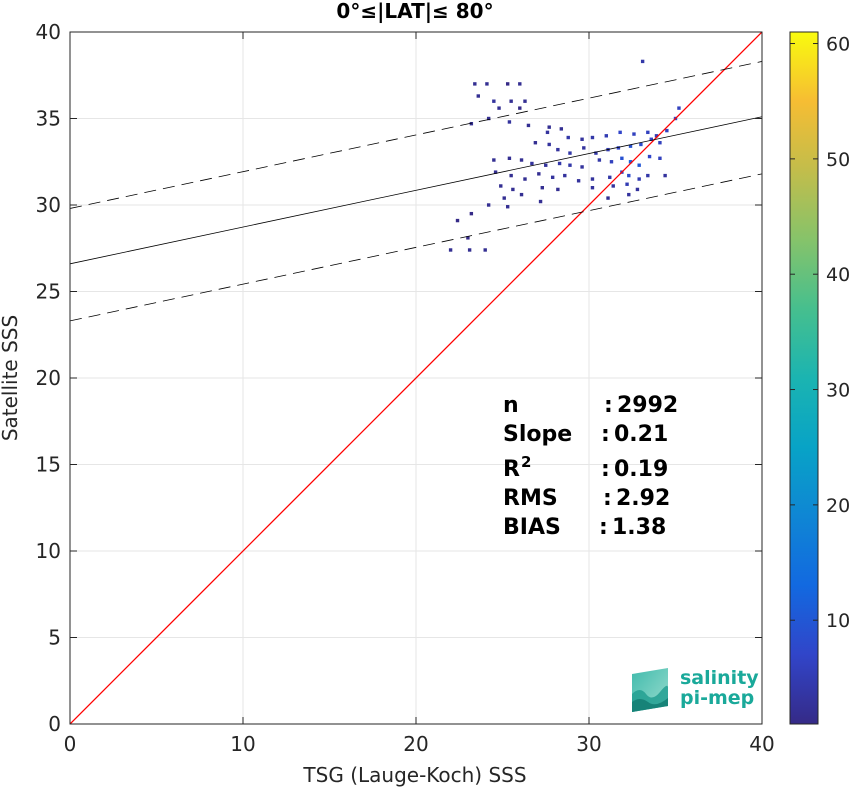 This screenshot has width=851, height=794. Describe the element at coordinates (838, 45) in the screenshot. I see `colorbar-tick-label: 60` at that location.